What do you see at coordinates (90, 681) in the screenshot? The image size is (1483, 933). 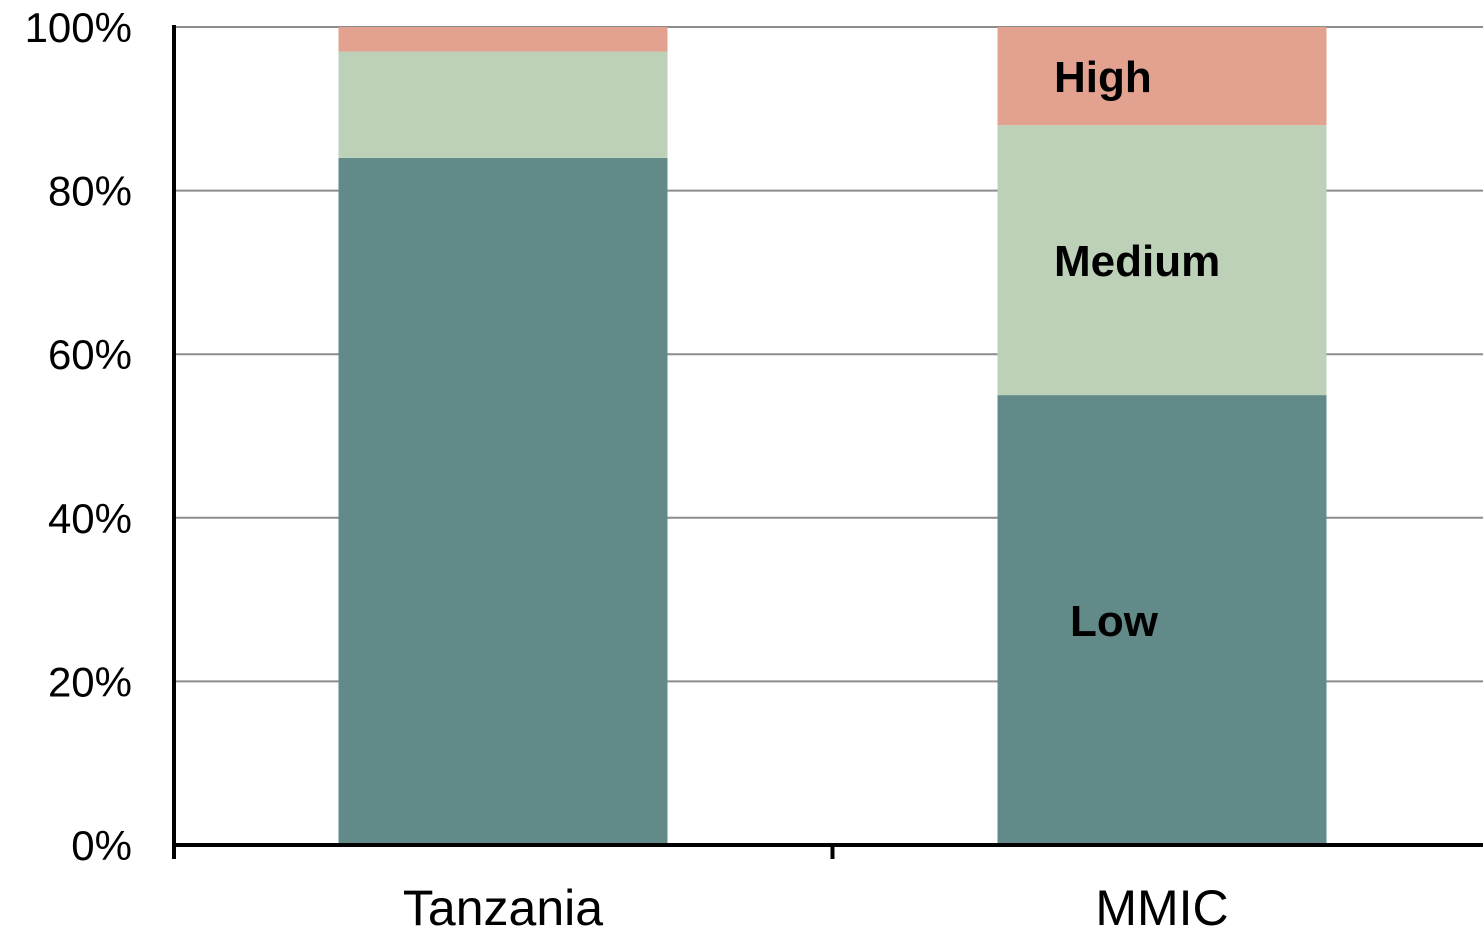 I see `y-tick-label: 20%` at bounding box center [90, 681].